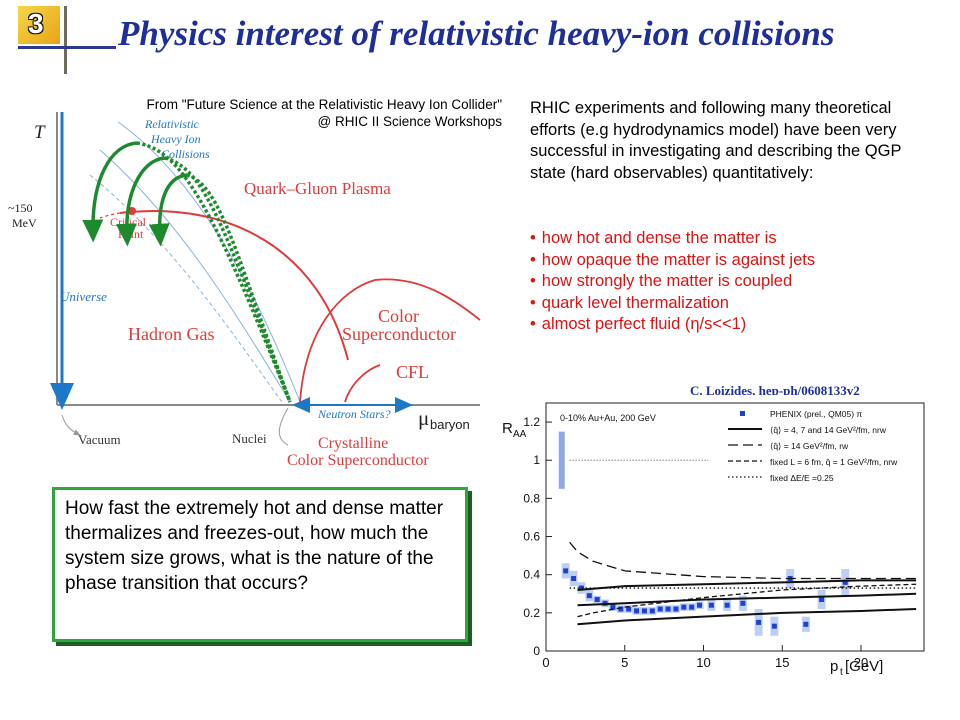 The height and width of the screenshot is (720, 960). I want to click on qgp-label: Quark–Gluon Plasma, so click(317, 188).